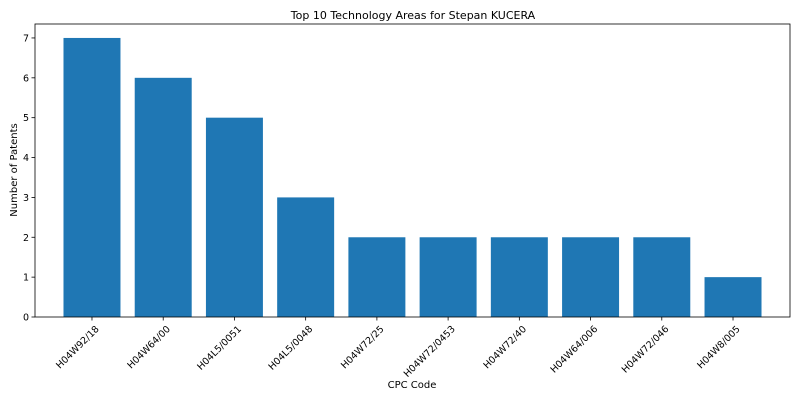  What do you see at coordinates (412, 385) in the screenshot?
I see `x-axis-label: CPC Code` at bounding box center [412, 385].